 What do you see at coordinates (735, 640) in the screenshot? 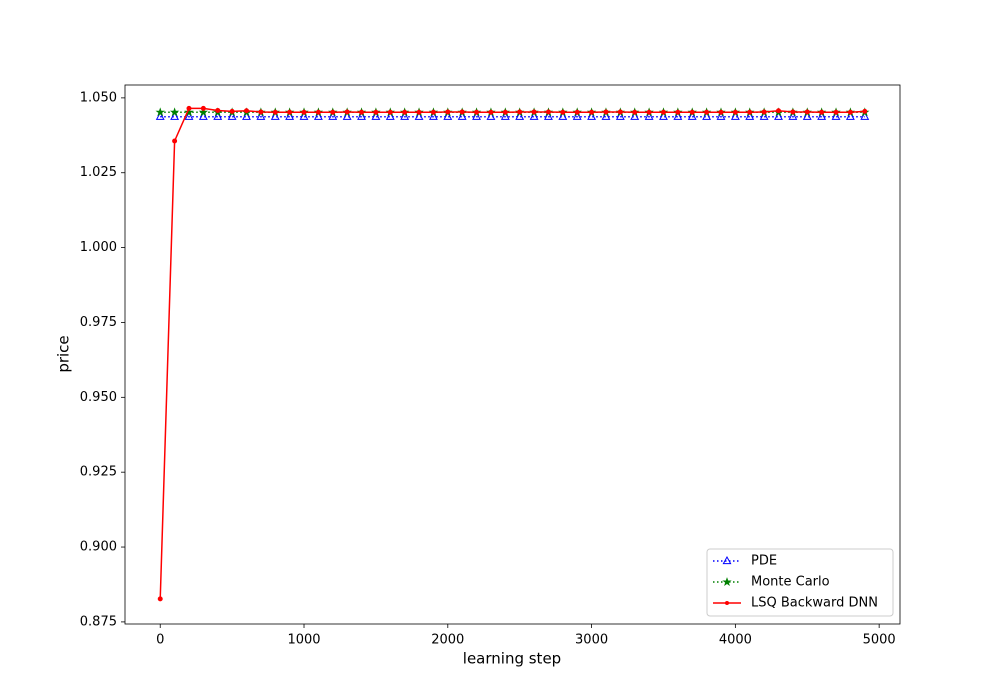
I see `x-tick-label: 4000` at bounding box center [735, 640].